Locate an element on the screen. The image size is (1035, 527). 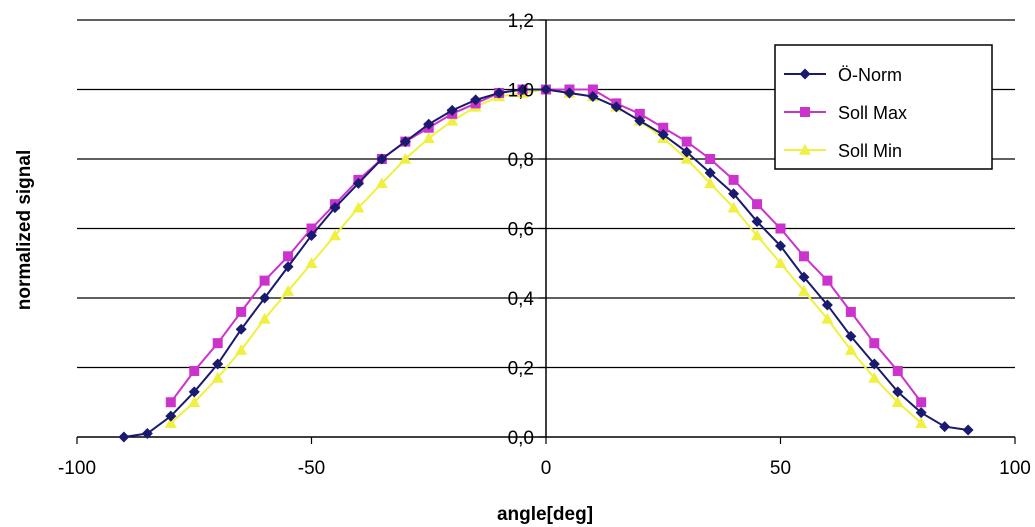
legend-items: Ö-Norm Soll Max Soll Min is located at coordinates (845, 113).